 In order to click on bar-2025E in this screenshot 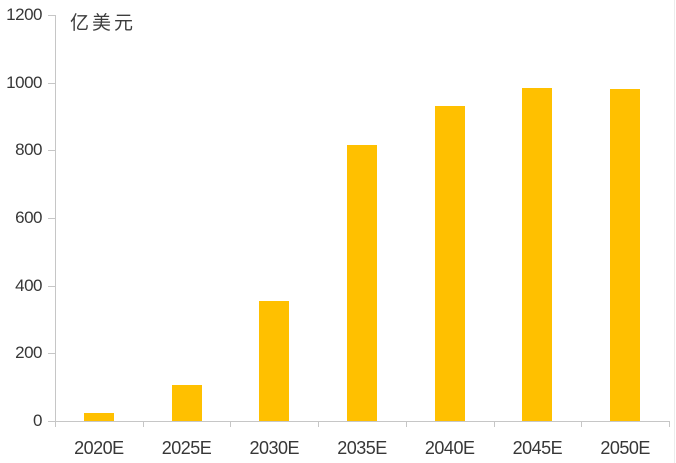, I will do `click(187, 403)`.